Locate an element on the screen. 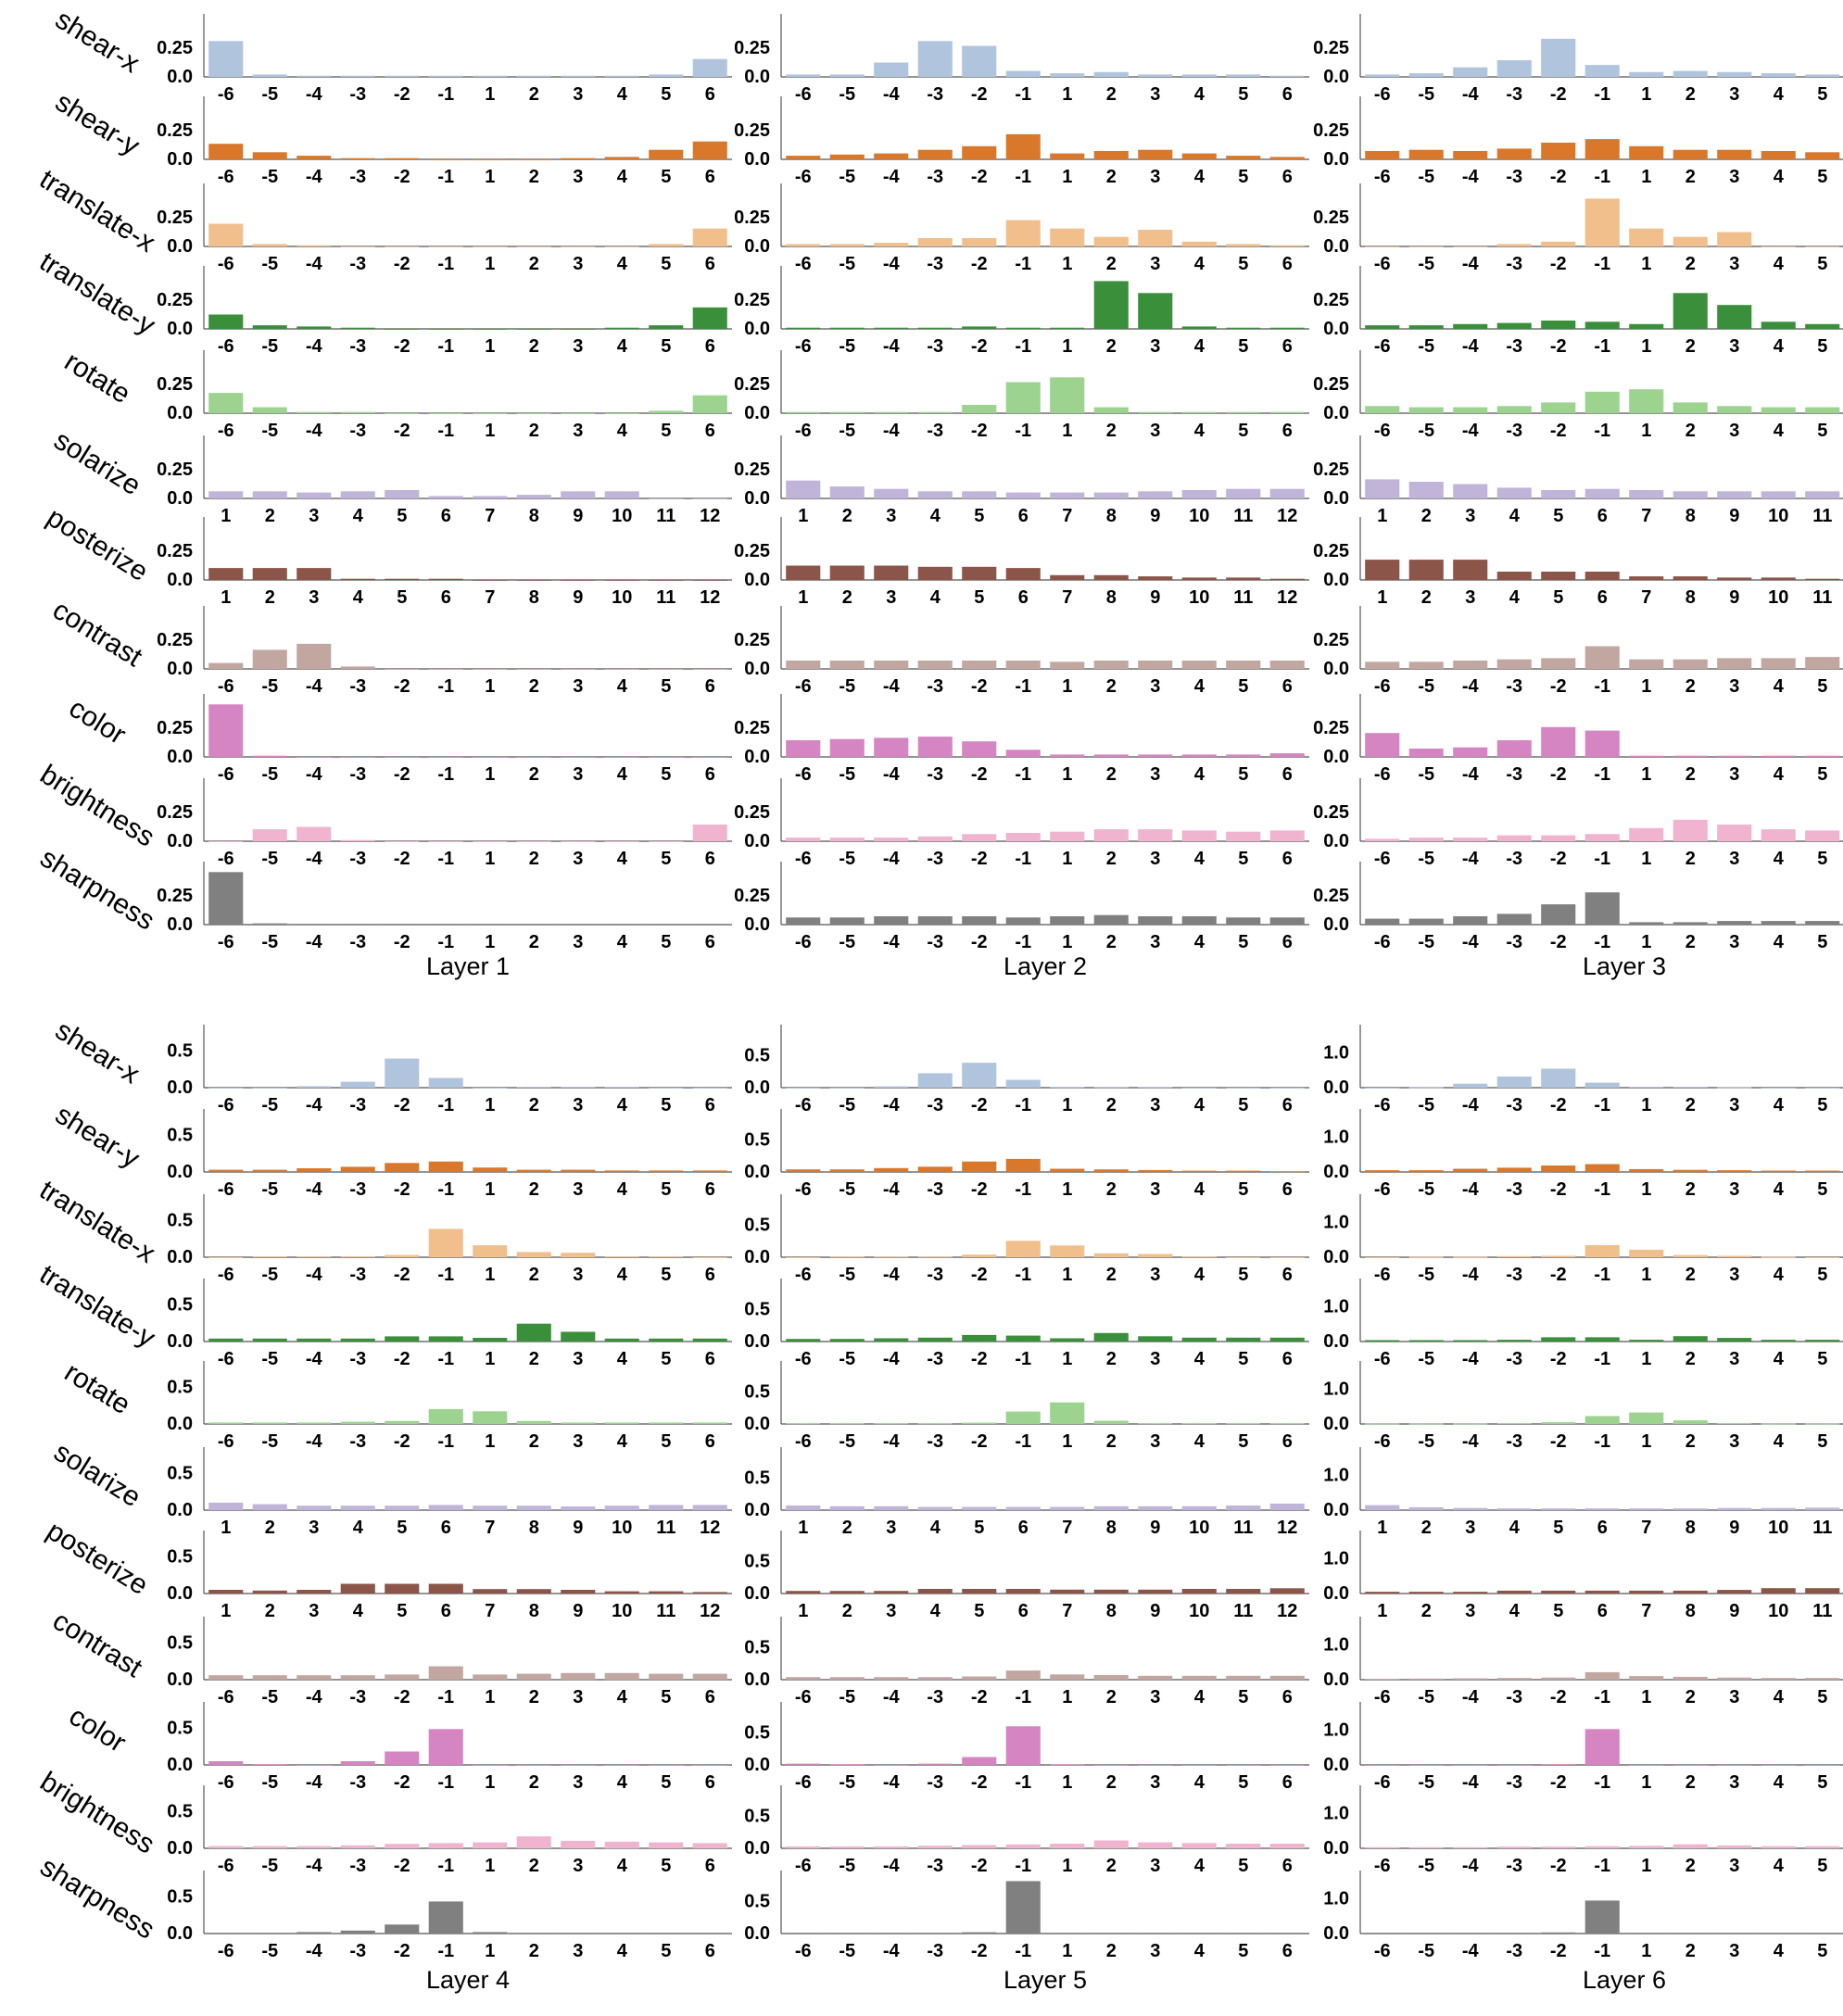 Image resolution: width=1843 pixels, height=2016 pixels. x-tick-label: 11 is located at coordinates (1243, 1528).